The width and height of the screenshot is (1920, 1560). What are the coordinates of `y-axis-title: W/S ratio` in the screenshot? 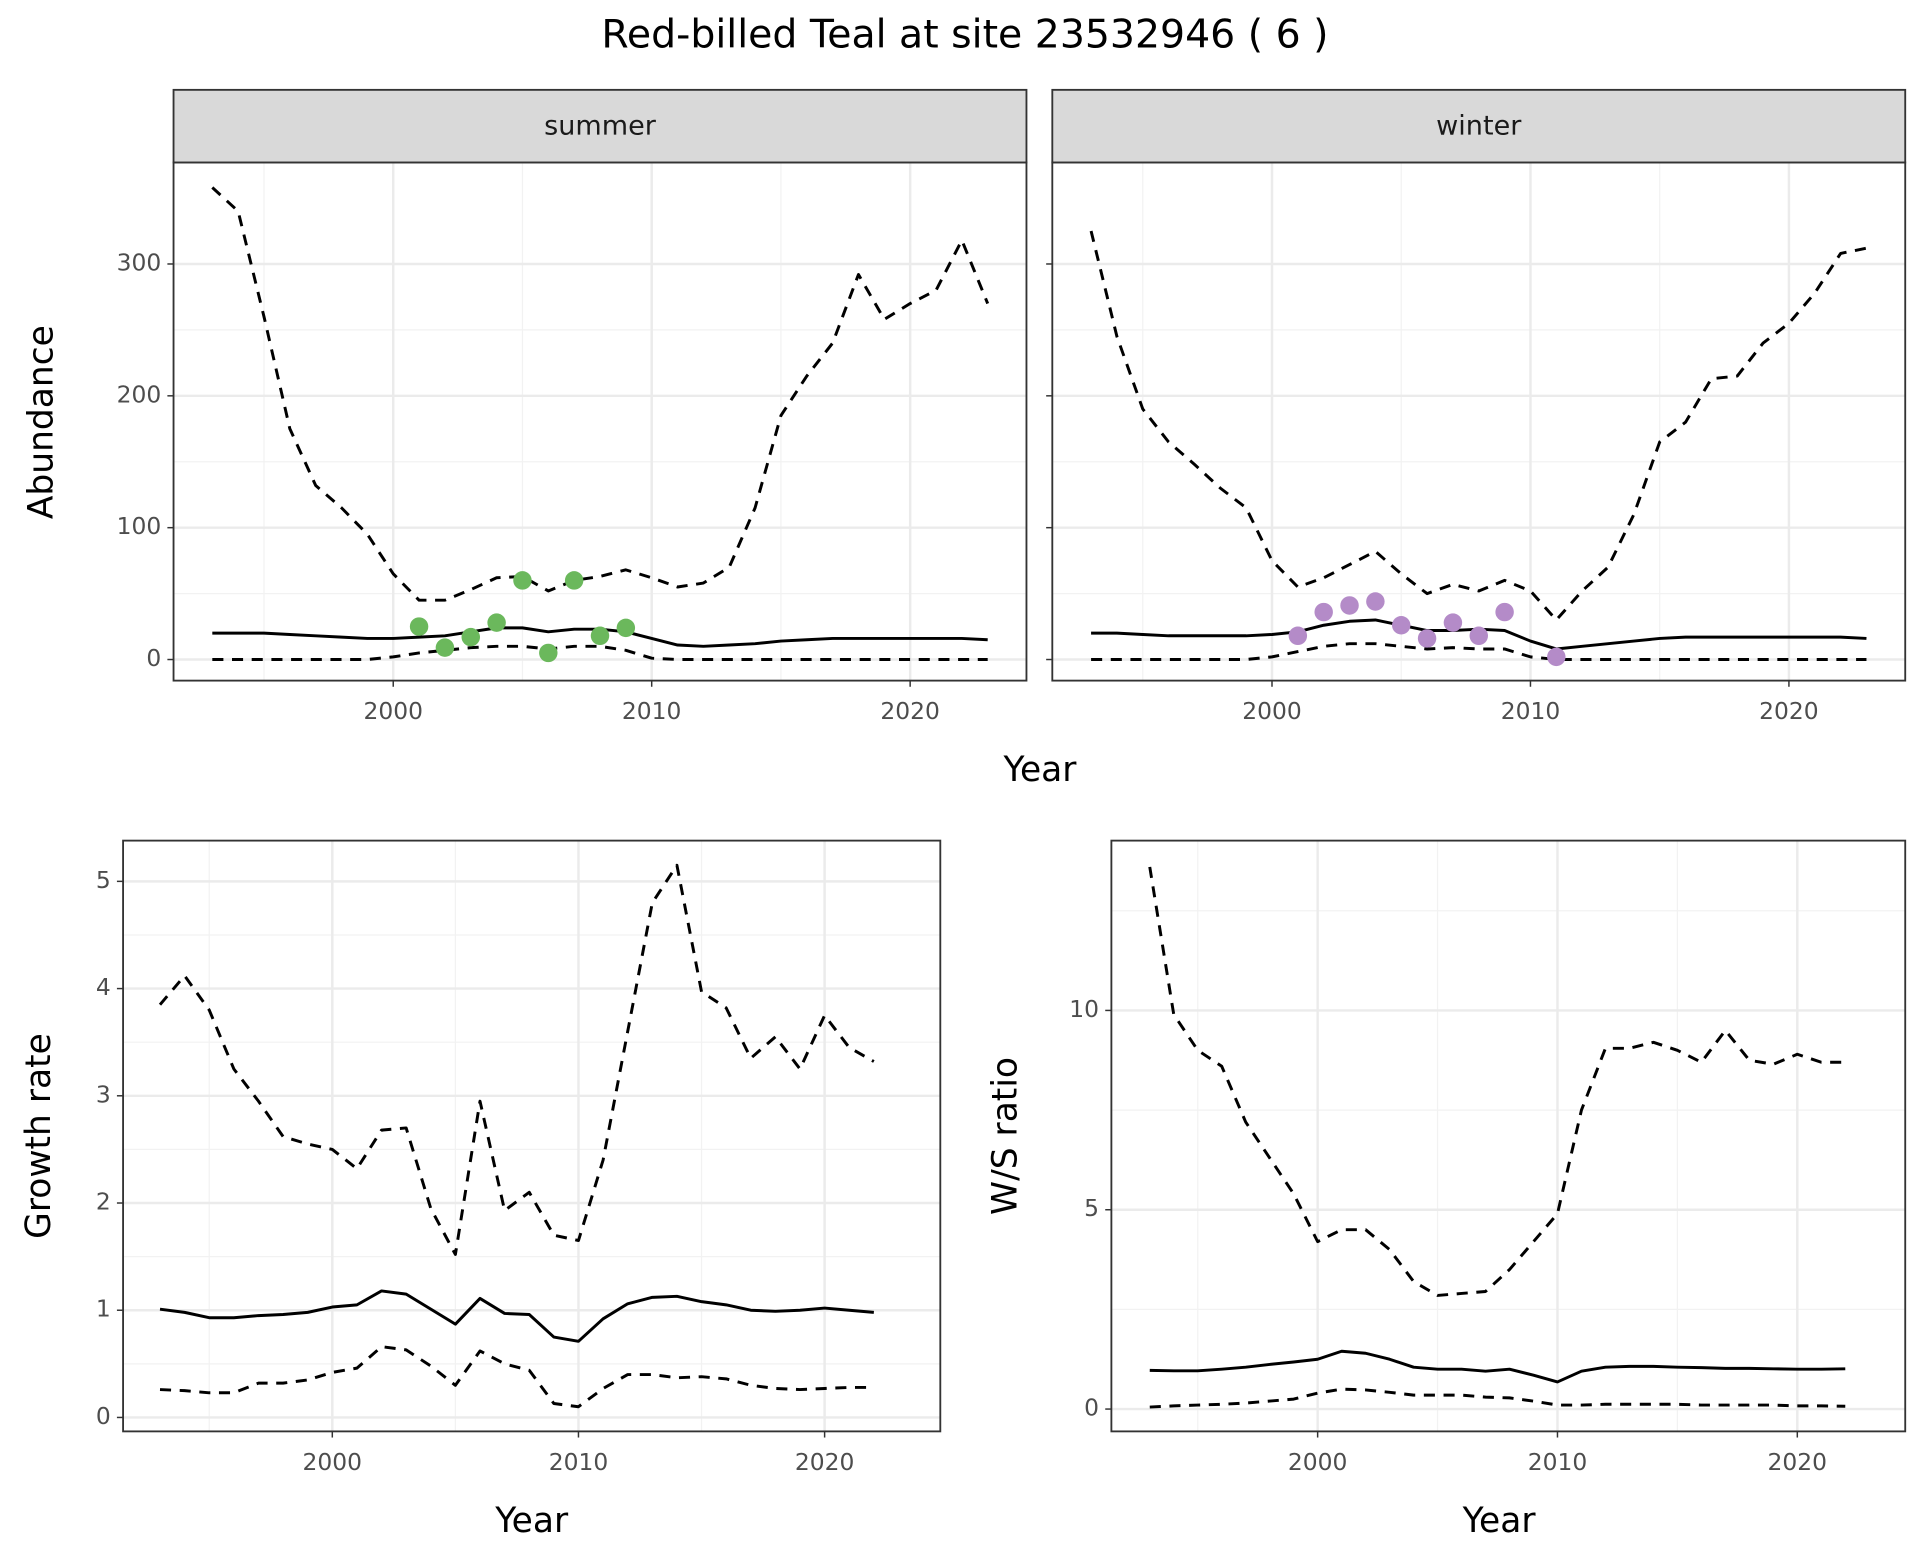 It's located at (1005, 1136).